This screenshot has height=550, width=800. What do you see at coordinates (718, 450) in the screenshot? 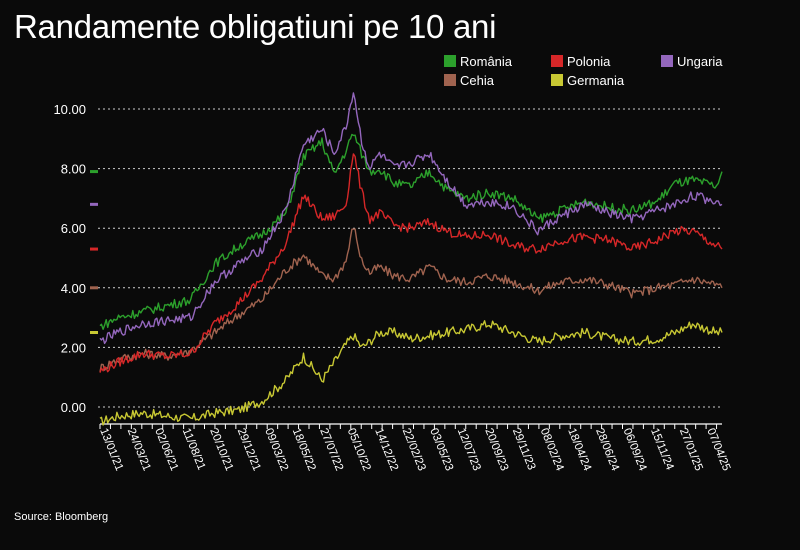
I see `x-tick-label: 07/04/25` at bounding box center [718, 450].